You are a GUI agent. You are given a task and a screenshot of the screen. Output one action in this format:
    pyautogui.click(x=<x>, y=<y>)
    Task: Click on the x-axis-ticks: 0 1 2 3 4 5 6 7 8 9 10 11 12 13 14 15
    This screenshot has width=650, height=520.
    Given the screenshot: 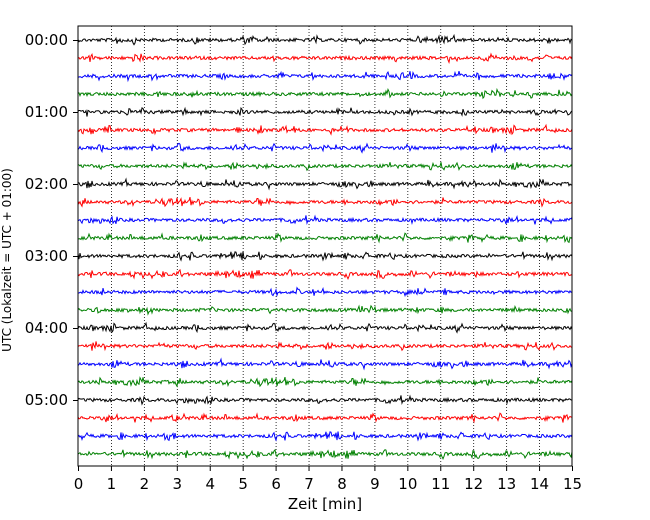 What is the action you would take?
    pyautogui.click(x=328, y=479)
    